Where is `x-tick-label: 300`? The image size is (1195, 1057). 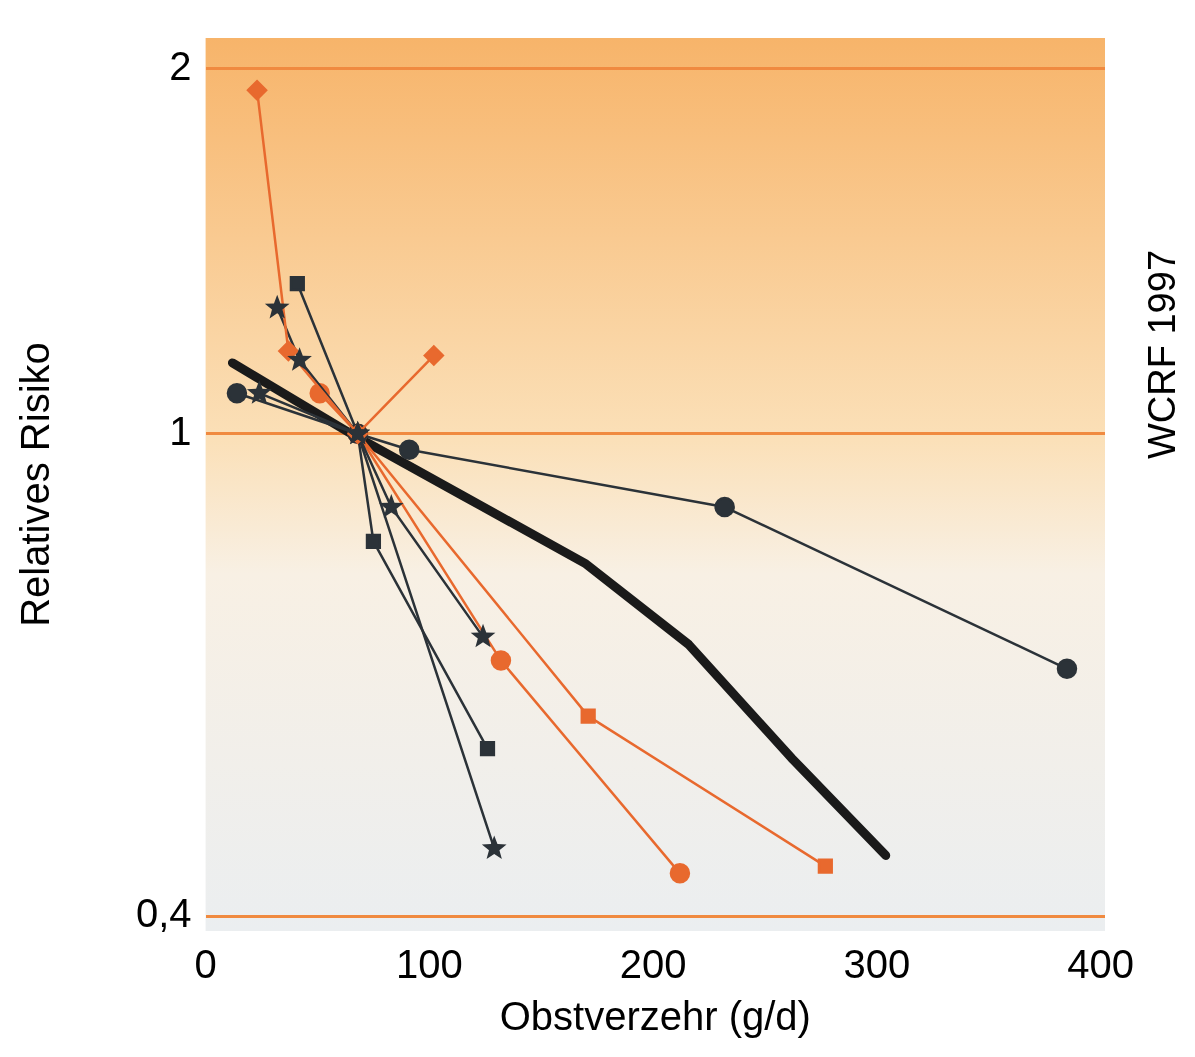 x-tick-label: 300 is located at coordinates (877, 964).